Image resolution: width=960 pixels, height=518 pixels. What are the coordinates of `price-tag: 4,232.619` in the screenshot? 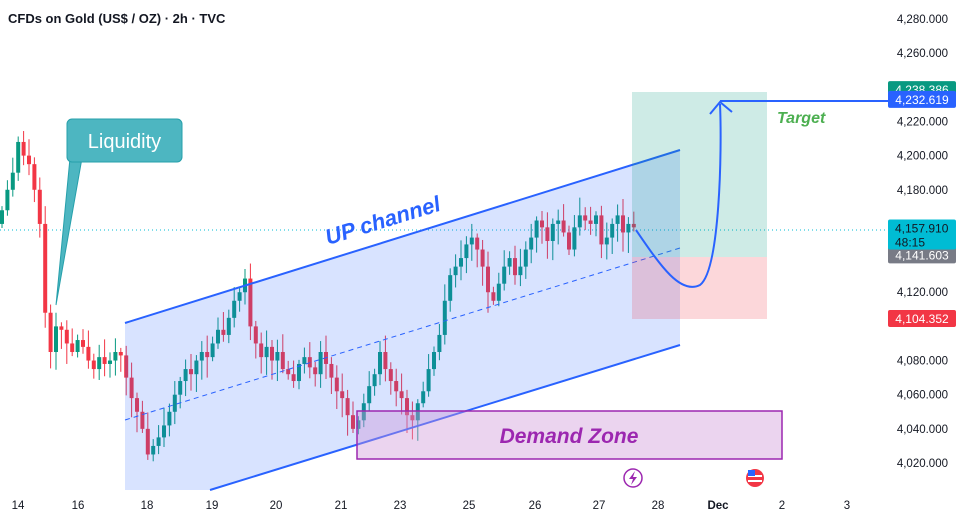 It's located at (922, 99).